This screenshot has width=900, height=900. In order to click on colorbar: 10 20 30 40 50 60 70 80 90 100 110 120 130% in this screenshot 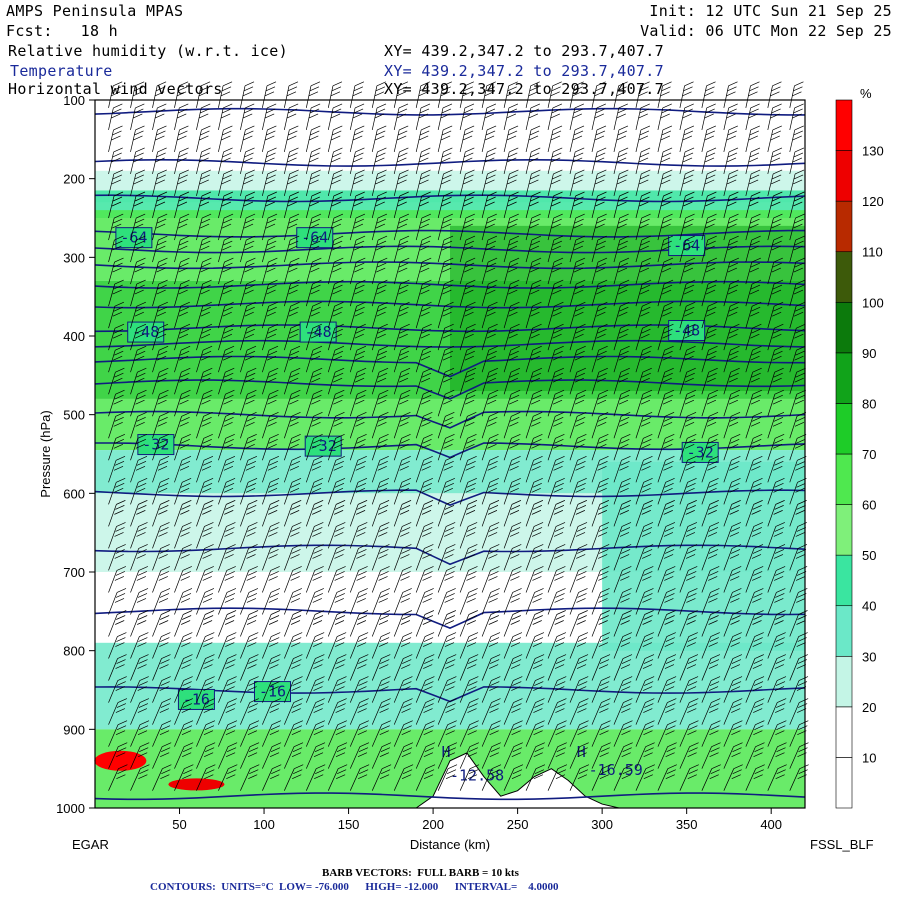, I will do `click(859, 447)`.